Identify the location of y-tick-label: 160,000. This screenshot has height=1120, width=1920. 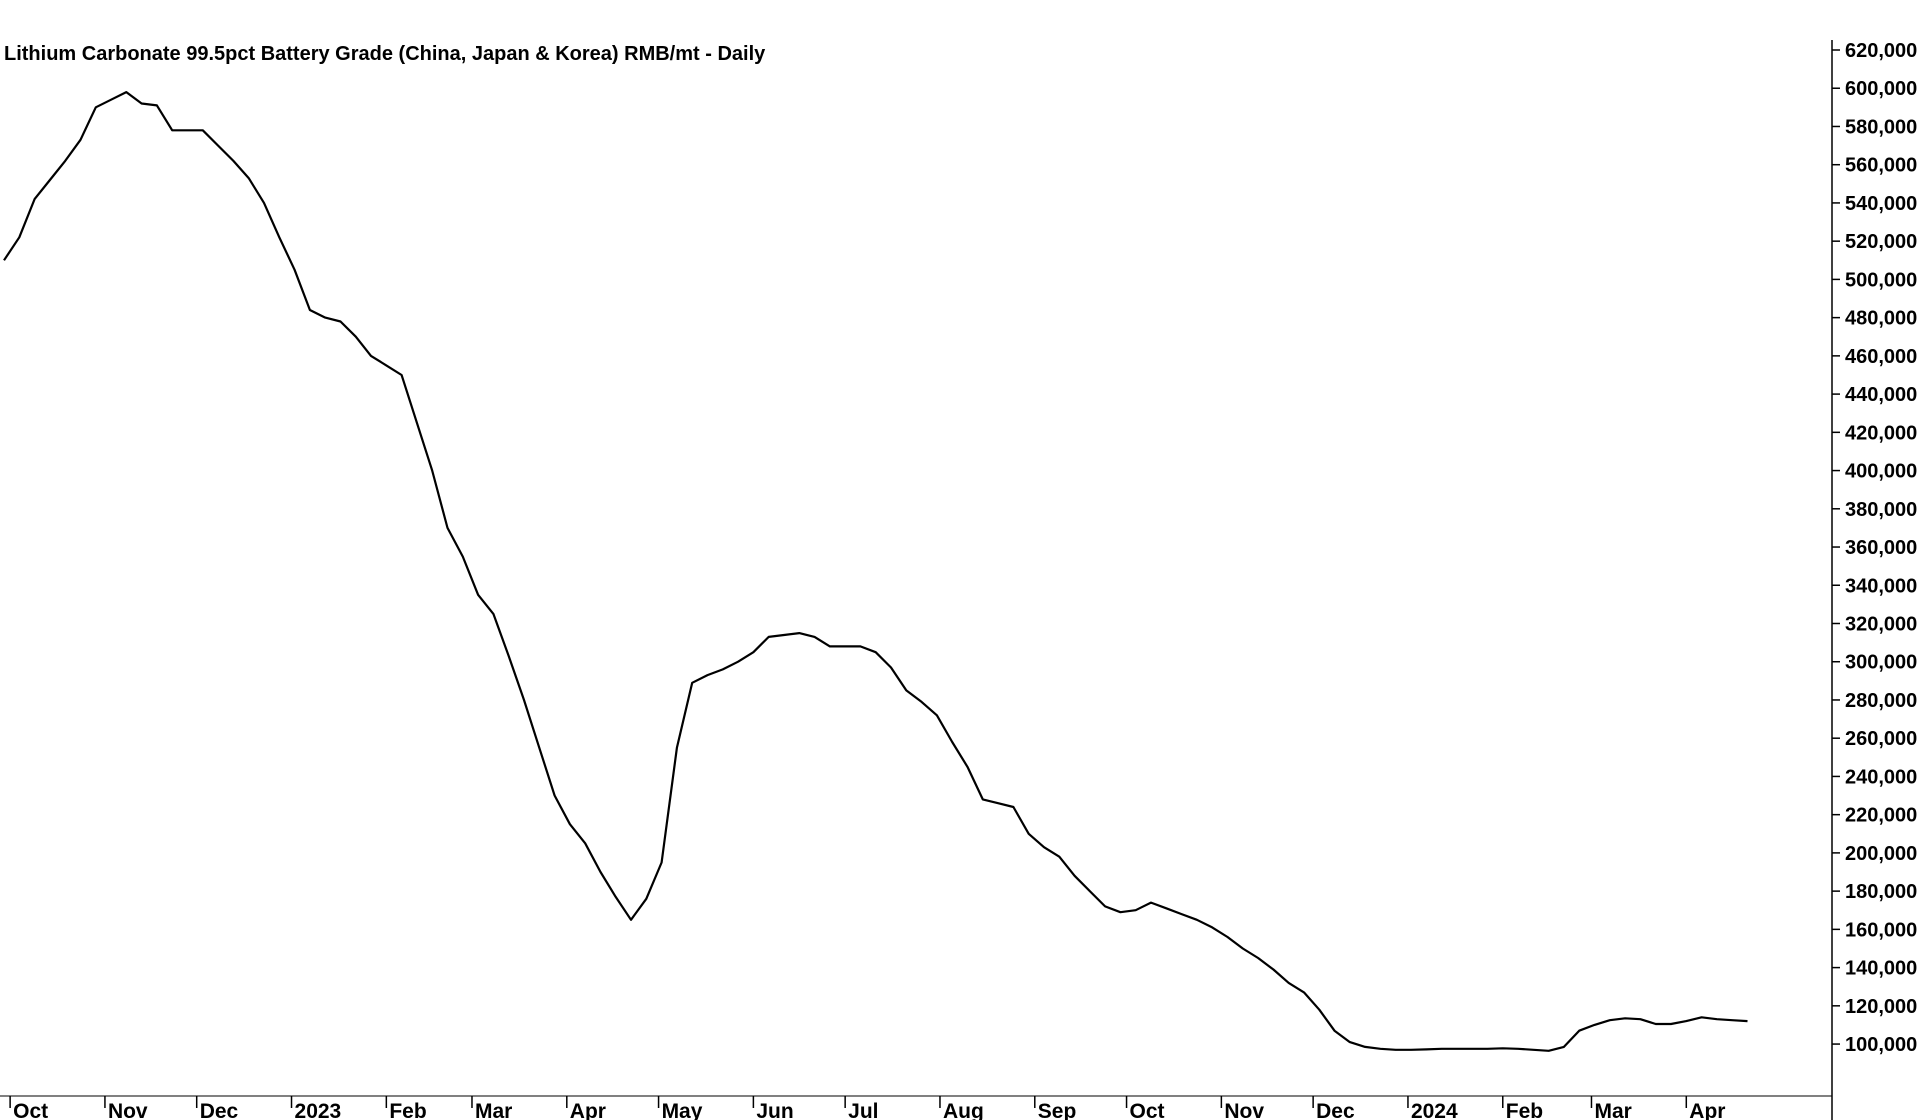
(1881, 930).